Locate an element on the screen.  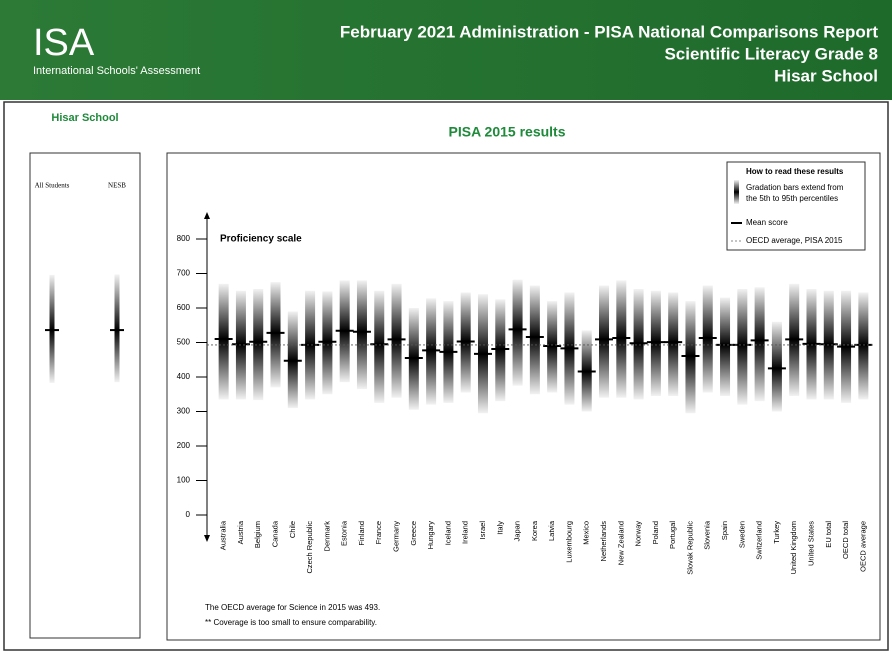
x-tick-label: OECD average is located at coordinates (862, 546).